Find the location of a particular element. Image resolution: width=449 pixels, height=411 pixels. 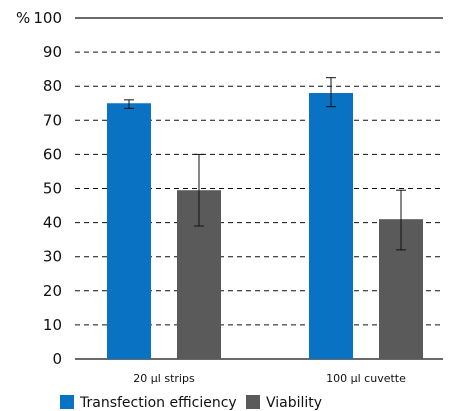

y-tick-label-50: 50 is located at coordinates (52, 189).